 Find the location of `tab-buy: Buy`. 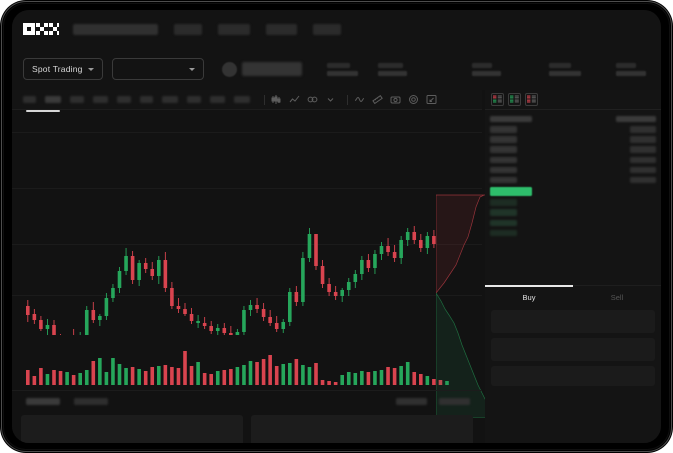

tab-buy: Buy is located at coordinates (529, 296).